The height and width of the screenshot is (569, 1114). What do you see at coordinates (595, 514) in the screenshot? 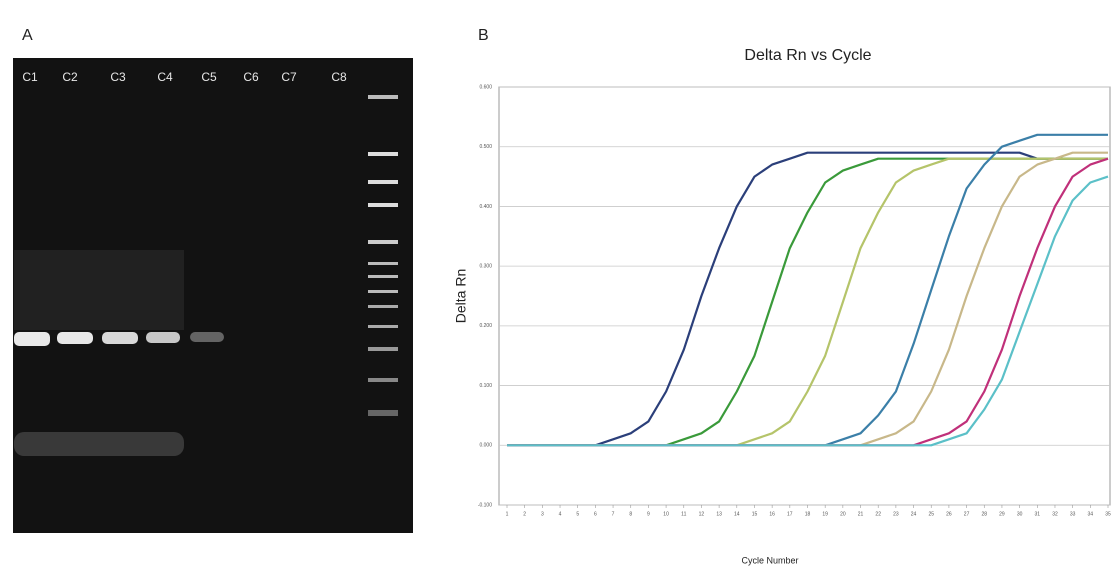
I see `x-tick-label: 6` at bounding box center [595, 514].